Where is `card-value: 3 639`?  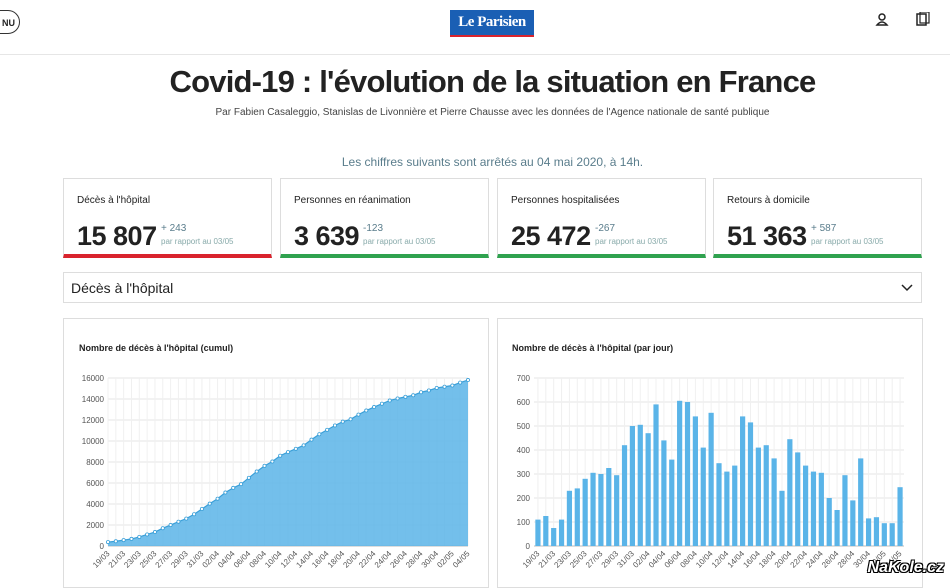 card-value: 3 639 is located at coordinates (327, 236).